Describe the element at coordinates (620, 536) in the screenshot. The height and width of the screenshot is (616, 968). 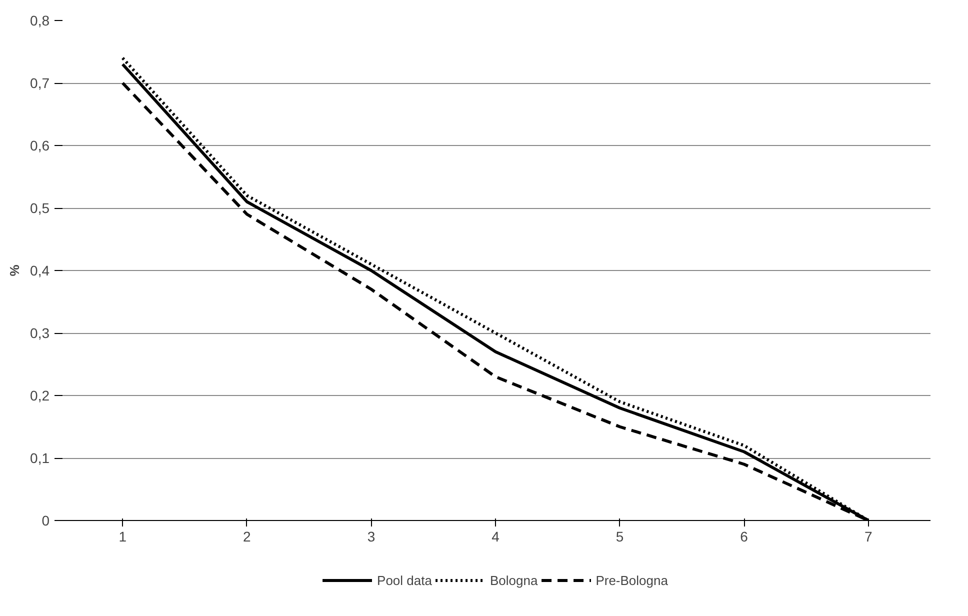
I see `x-tick-label: 5` at that location.